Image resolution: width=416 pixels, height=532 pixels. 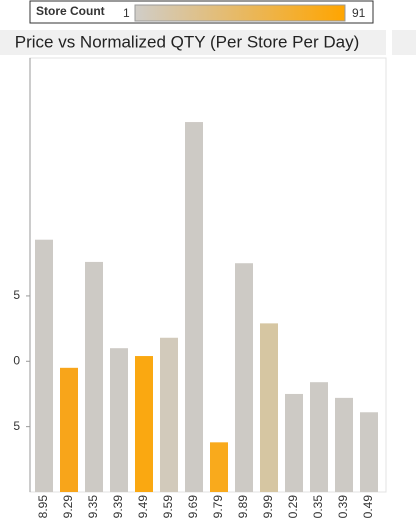 What do you see at coordinates (243, 507) in the screenshot?
I see `x-tick-label: 9.89` at bounding box center [243, 507].